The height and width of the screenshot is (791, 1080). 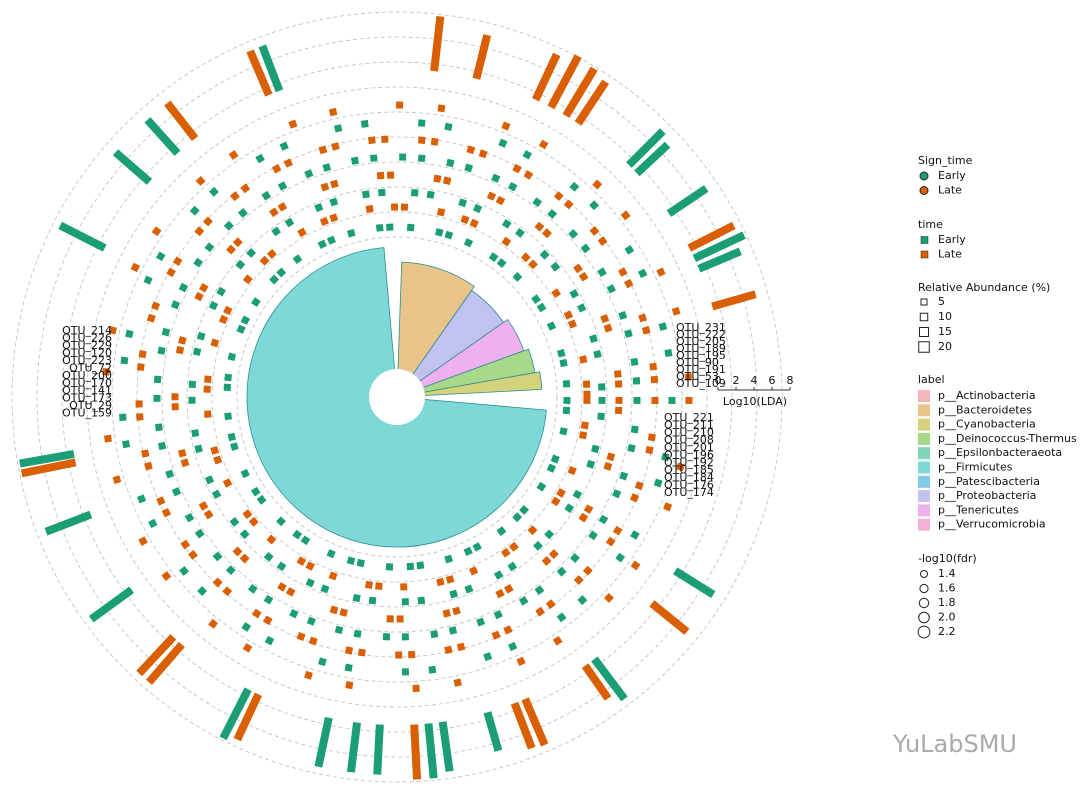 I want to click on otu-label: OTU_195, so click(x=701, y=355).